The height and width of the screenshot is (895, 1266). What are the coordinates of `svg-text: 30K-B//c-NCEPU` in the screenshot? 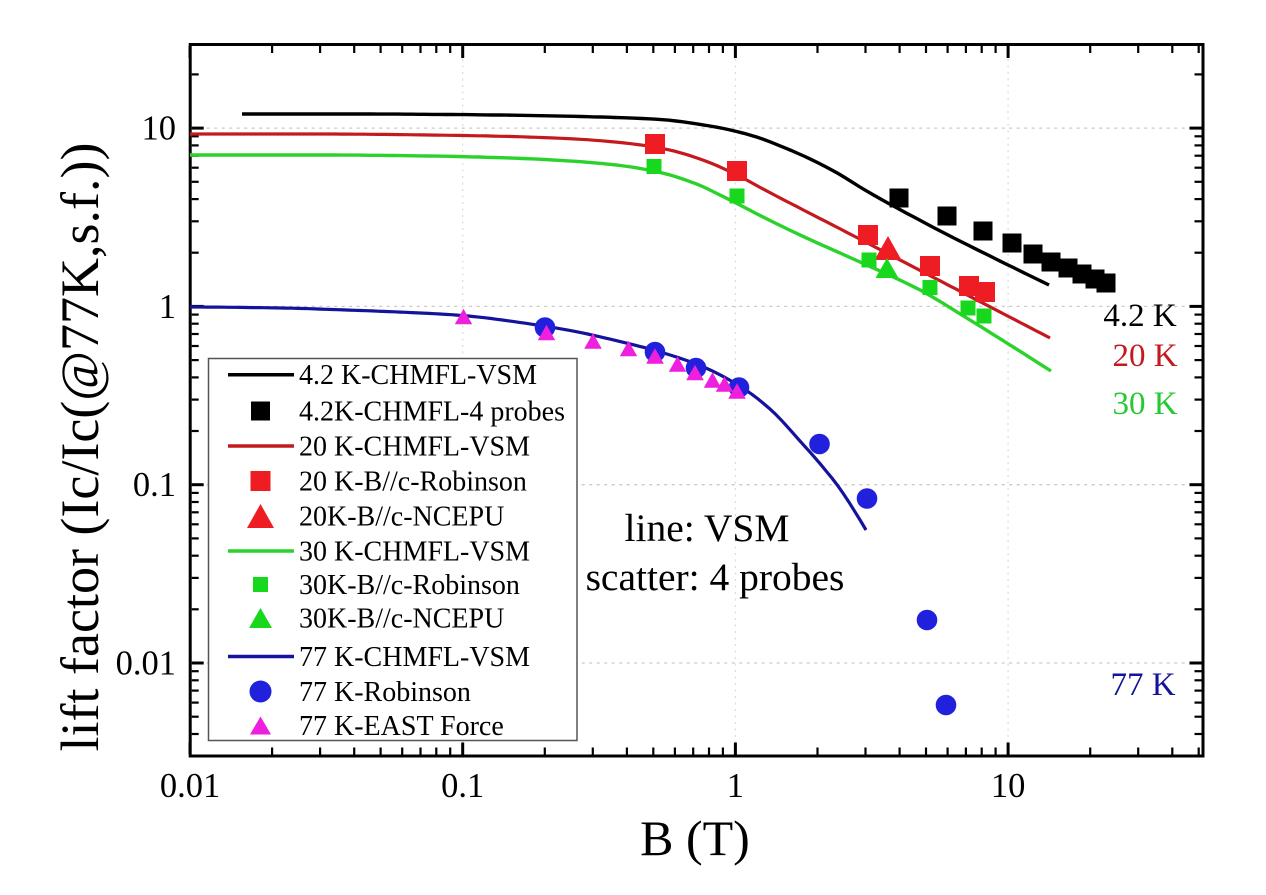 It's located at (401, 619).